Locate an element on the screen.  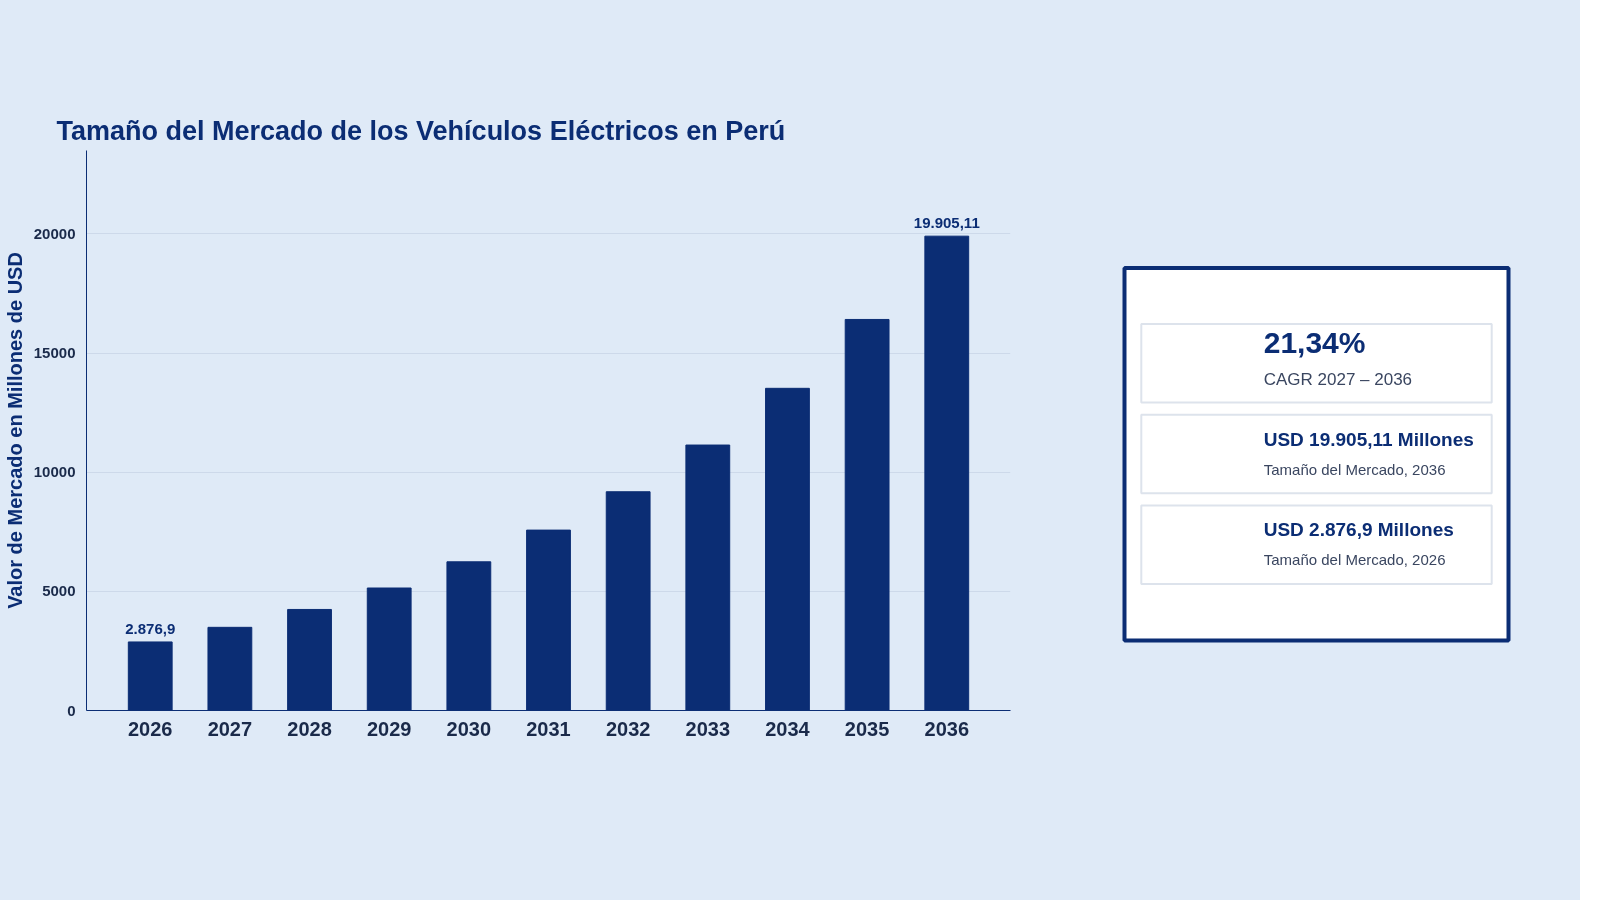
x-tick-label: 2030 is located at coordinates (469, 728).